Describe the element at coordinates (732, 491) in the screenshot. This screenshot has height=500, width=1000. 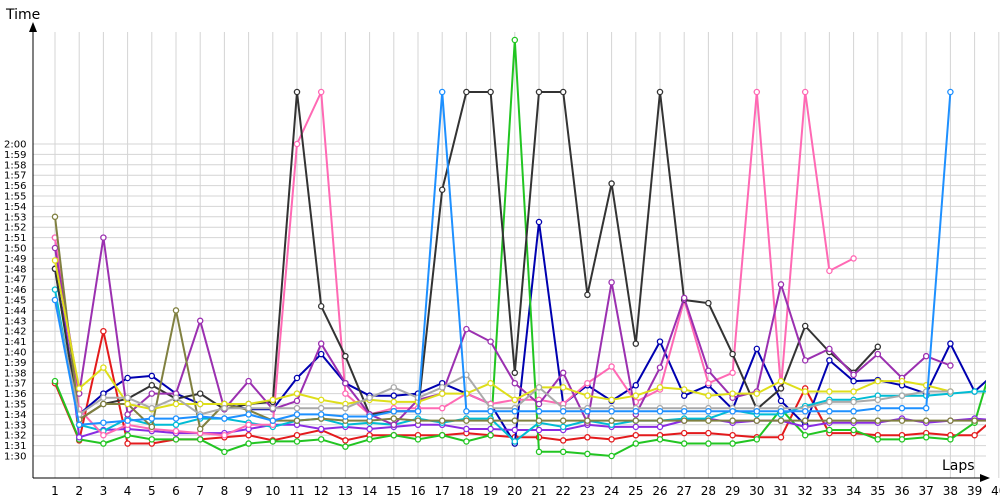
I see `x-tick-label: 29` at that location.